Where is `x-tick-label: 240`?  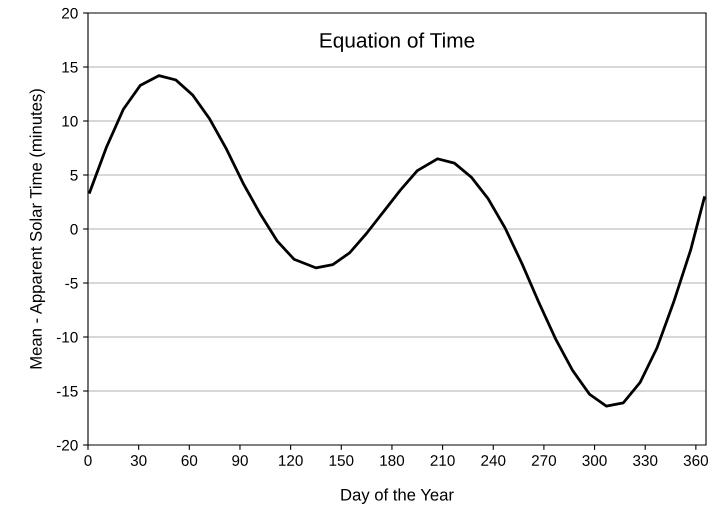
x-tick-label: 240 is located at coordinates (493, 460).